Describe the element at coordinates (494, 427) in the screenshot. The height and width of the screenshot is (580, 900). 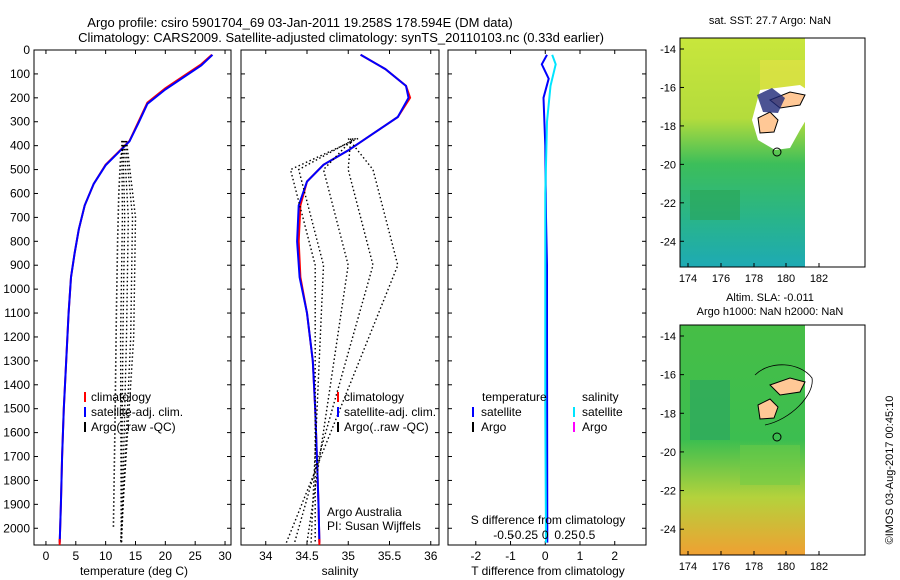
I see `diff-legend-t-argo-label: Argo` at that location.